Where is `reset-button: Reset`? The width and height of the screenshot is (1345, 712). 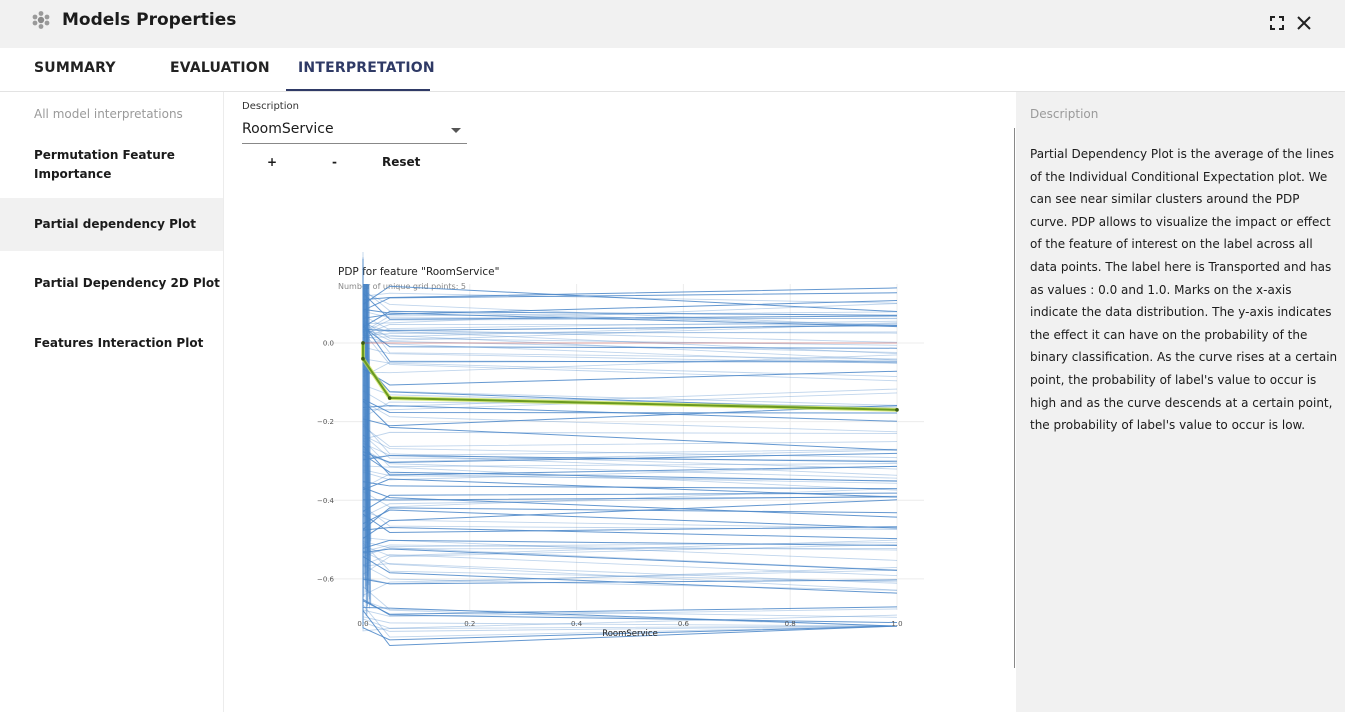
reset-button: Reset is located at coordinates (401, 162).